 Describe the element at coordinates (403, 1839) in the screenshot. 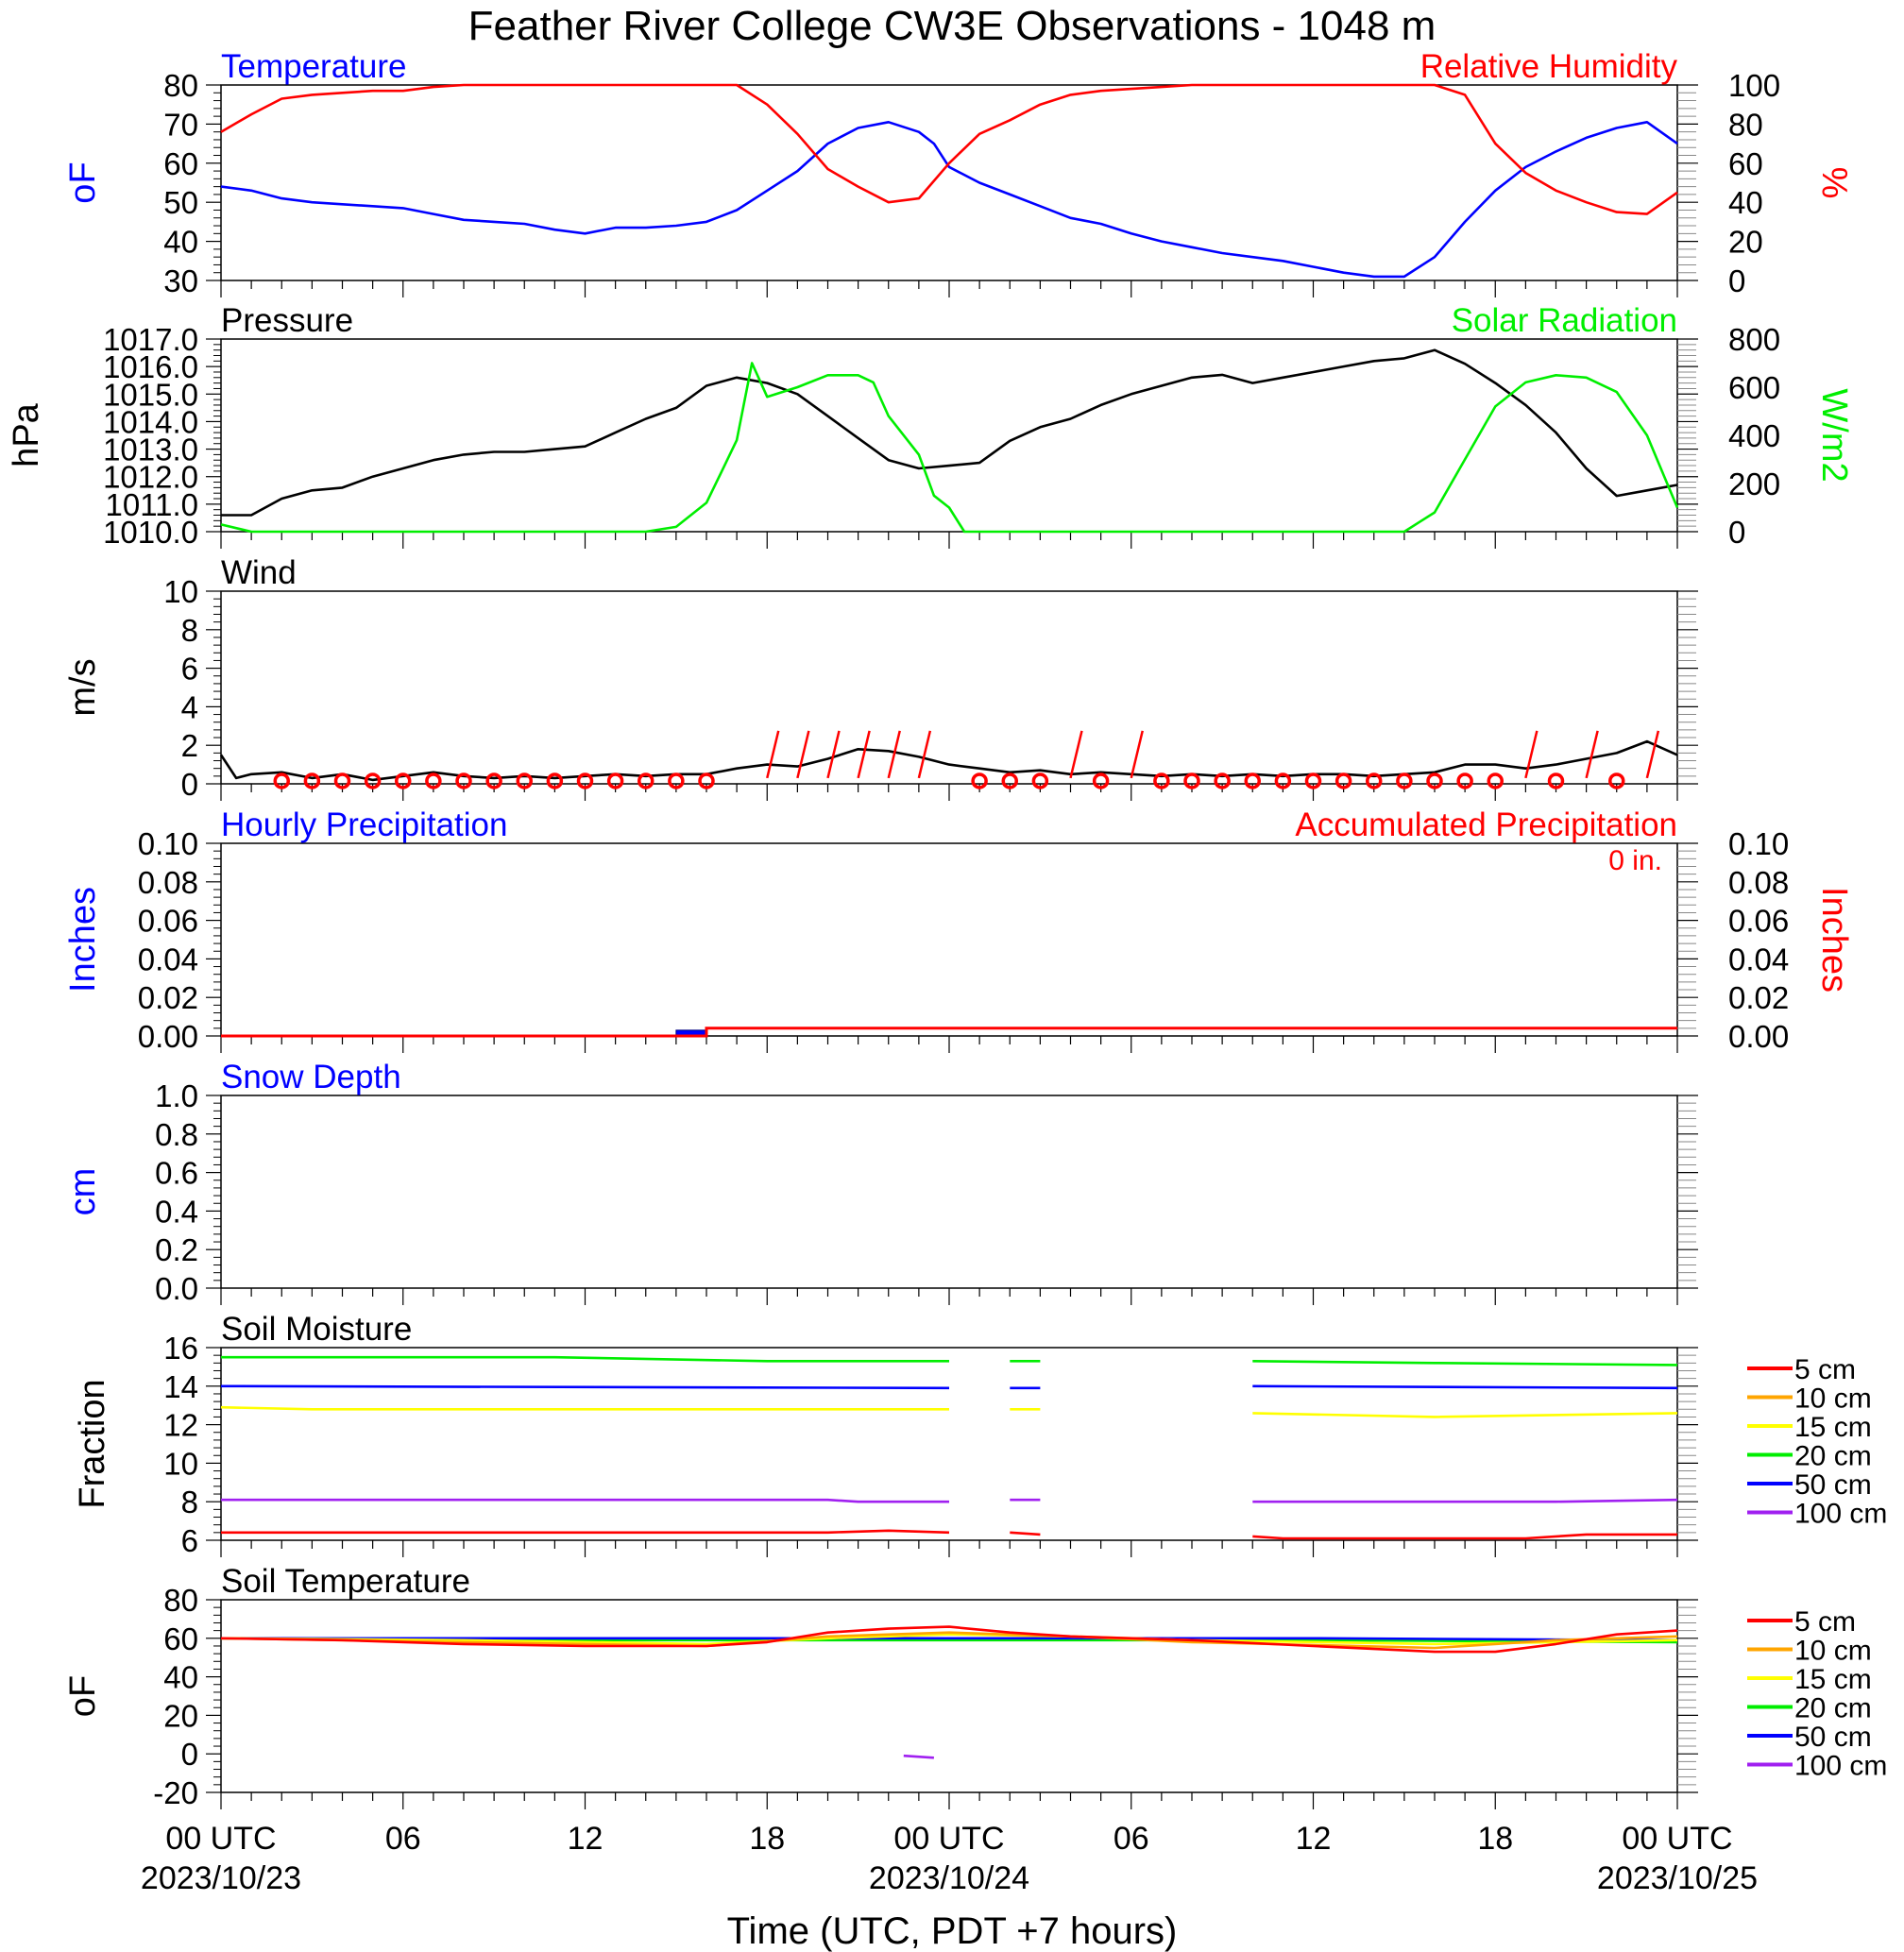

I see `x-tick-label: 06` at that location.